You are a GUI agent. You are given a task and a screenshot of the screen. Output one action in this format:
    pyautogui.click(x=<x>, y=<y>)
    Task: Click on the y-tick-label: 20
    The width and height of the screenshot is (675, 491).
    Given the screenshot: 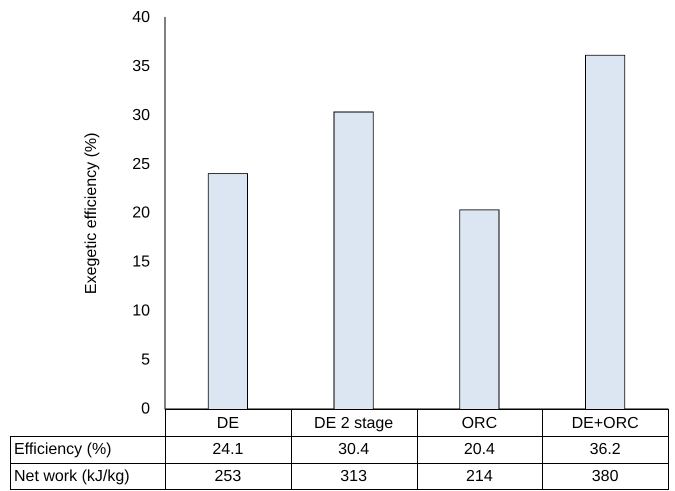 What is the action you would take?
    pyautogui.click(x=141, y=213)
    